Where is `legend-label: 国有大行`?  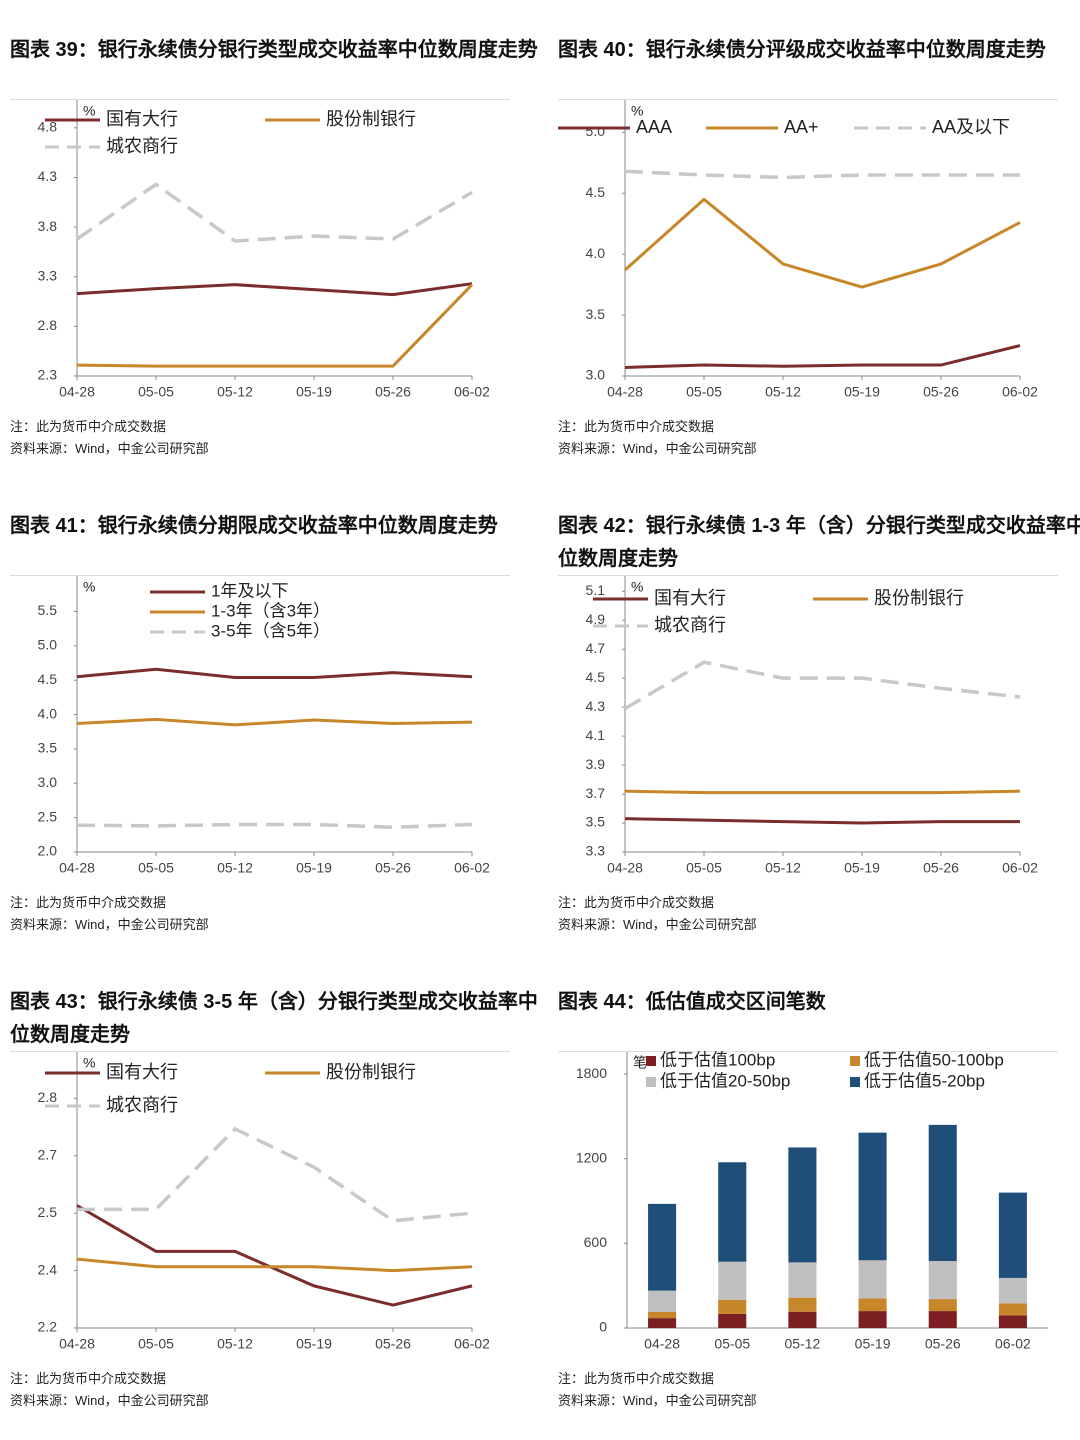
legend-label: 国有大行 is located at coordinates (142, 1072).